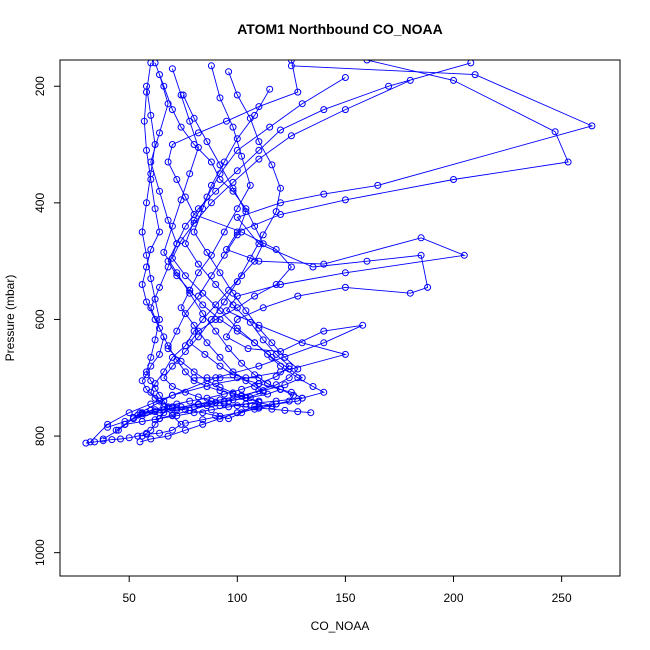  Describe the element at coordinates (130, 598) in the screenshot. I see `x-tick-label: 50` at that location.